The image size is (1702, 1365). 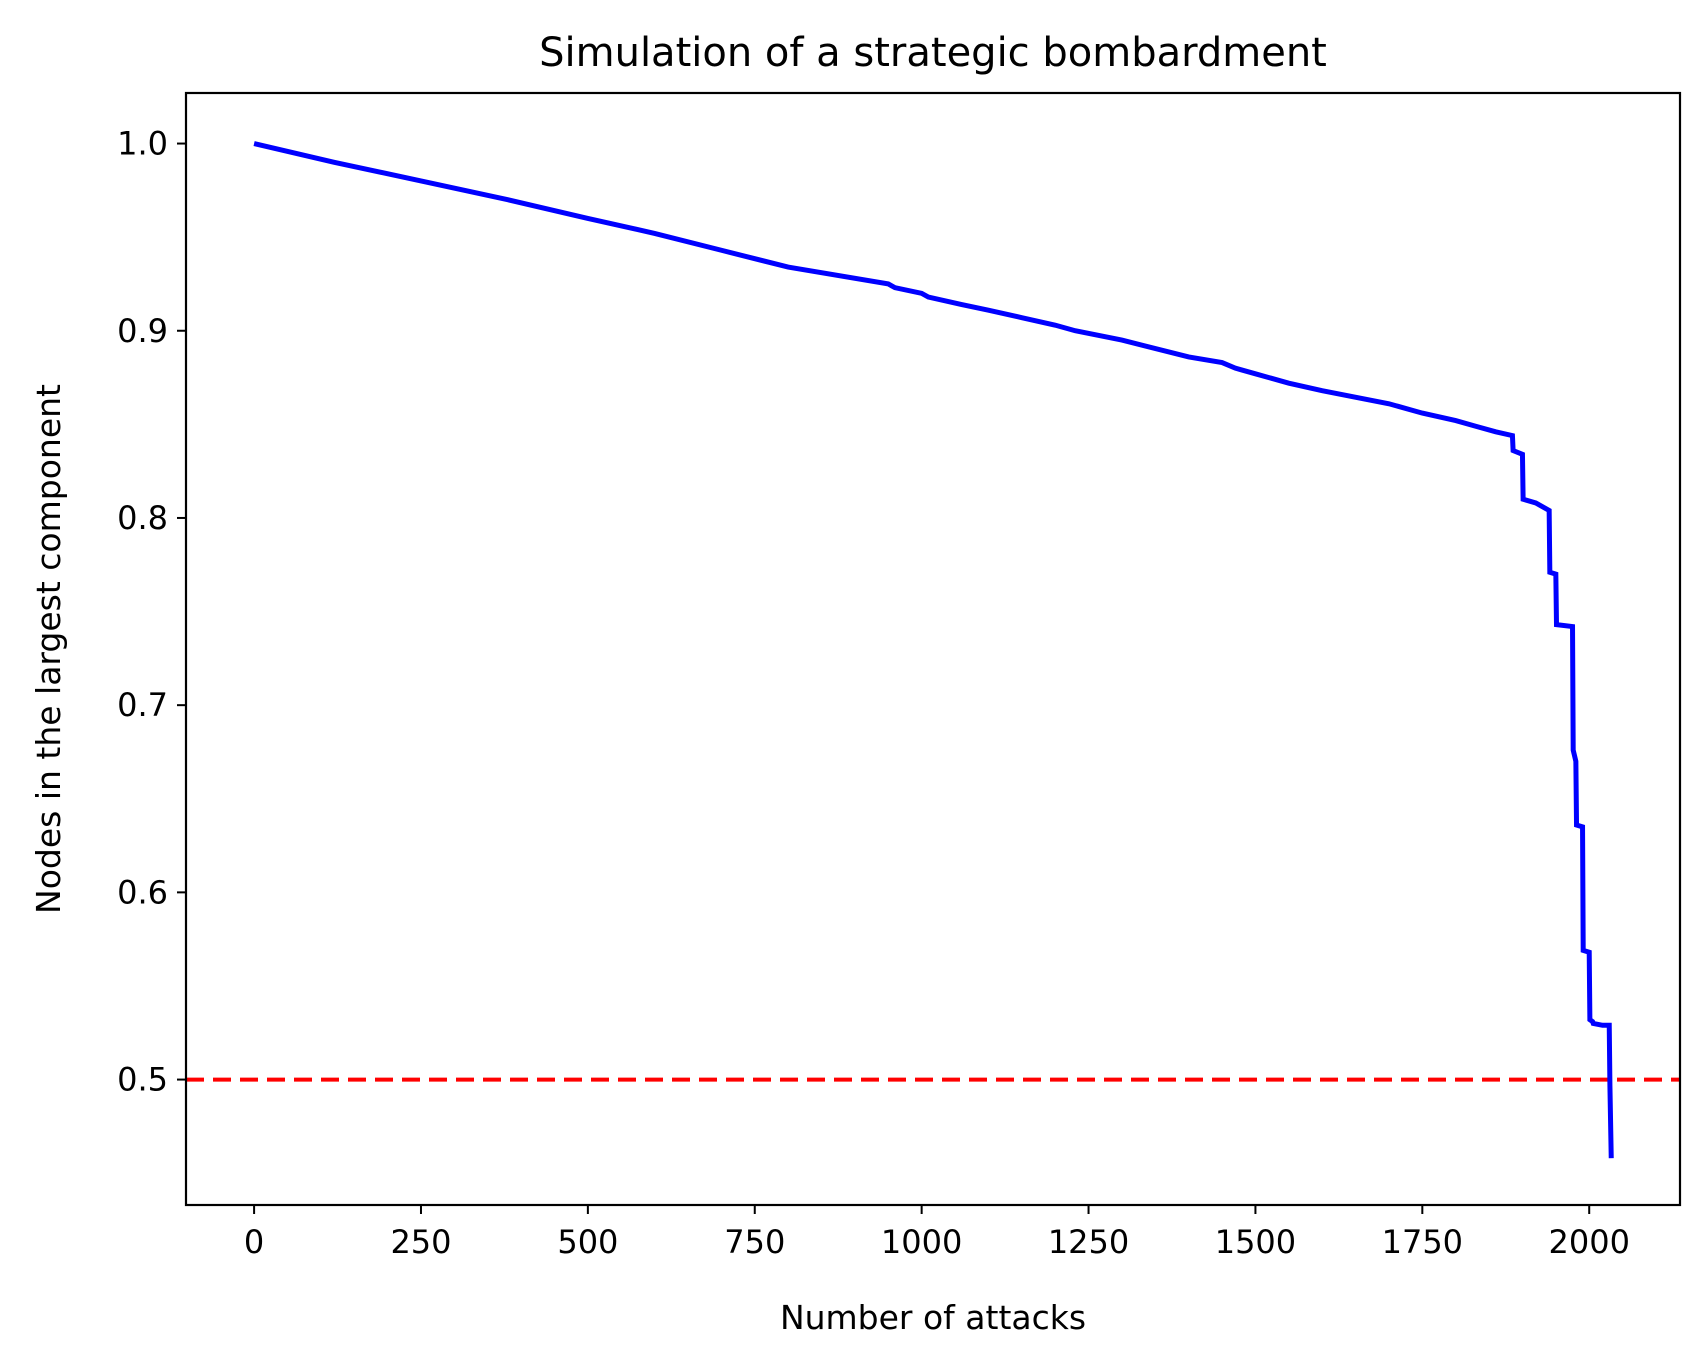 What do you see at coordinates (142, 518) in the screenshot?
I see `y-tick-label: 0.8` at bounding box center [142, 518].